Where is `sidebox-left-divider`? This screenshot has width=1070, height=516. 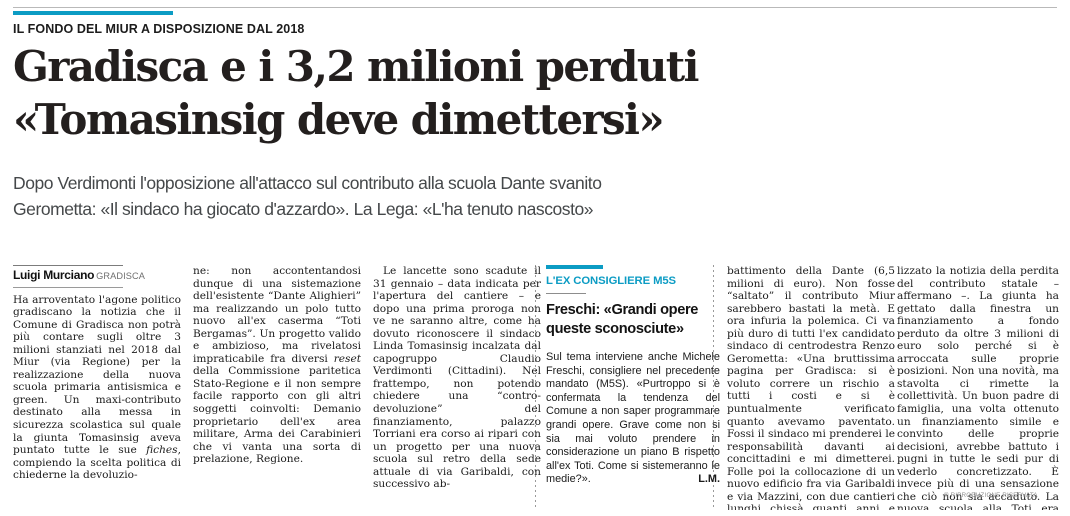
sidebox-left-divider is located at coordinates (535, 387).